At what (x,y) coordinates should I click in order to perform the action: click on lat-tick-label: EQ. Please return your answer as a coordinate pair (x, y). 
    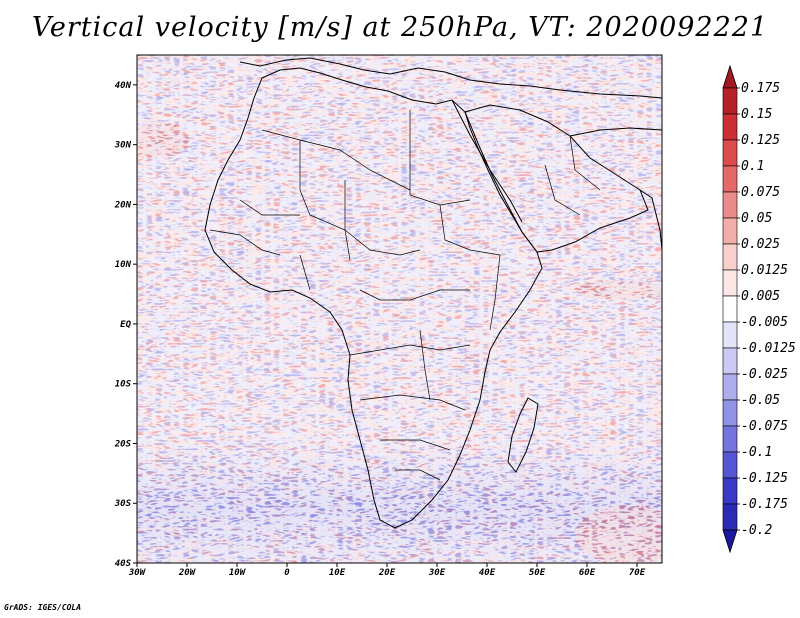
    Looking at the image, I should click on (125, 325).